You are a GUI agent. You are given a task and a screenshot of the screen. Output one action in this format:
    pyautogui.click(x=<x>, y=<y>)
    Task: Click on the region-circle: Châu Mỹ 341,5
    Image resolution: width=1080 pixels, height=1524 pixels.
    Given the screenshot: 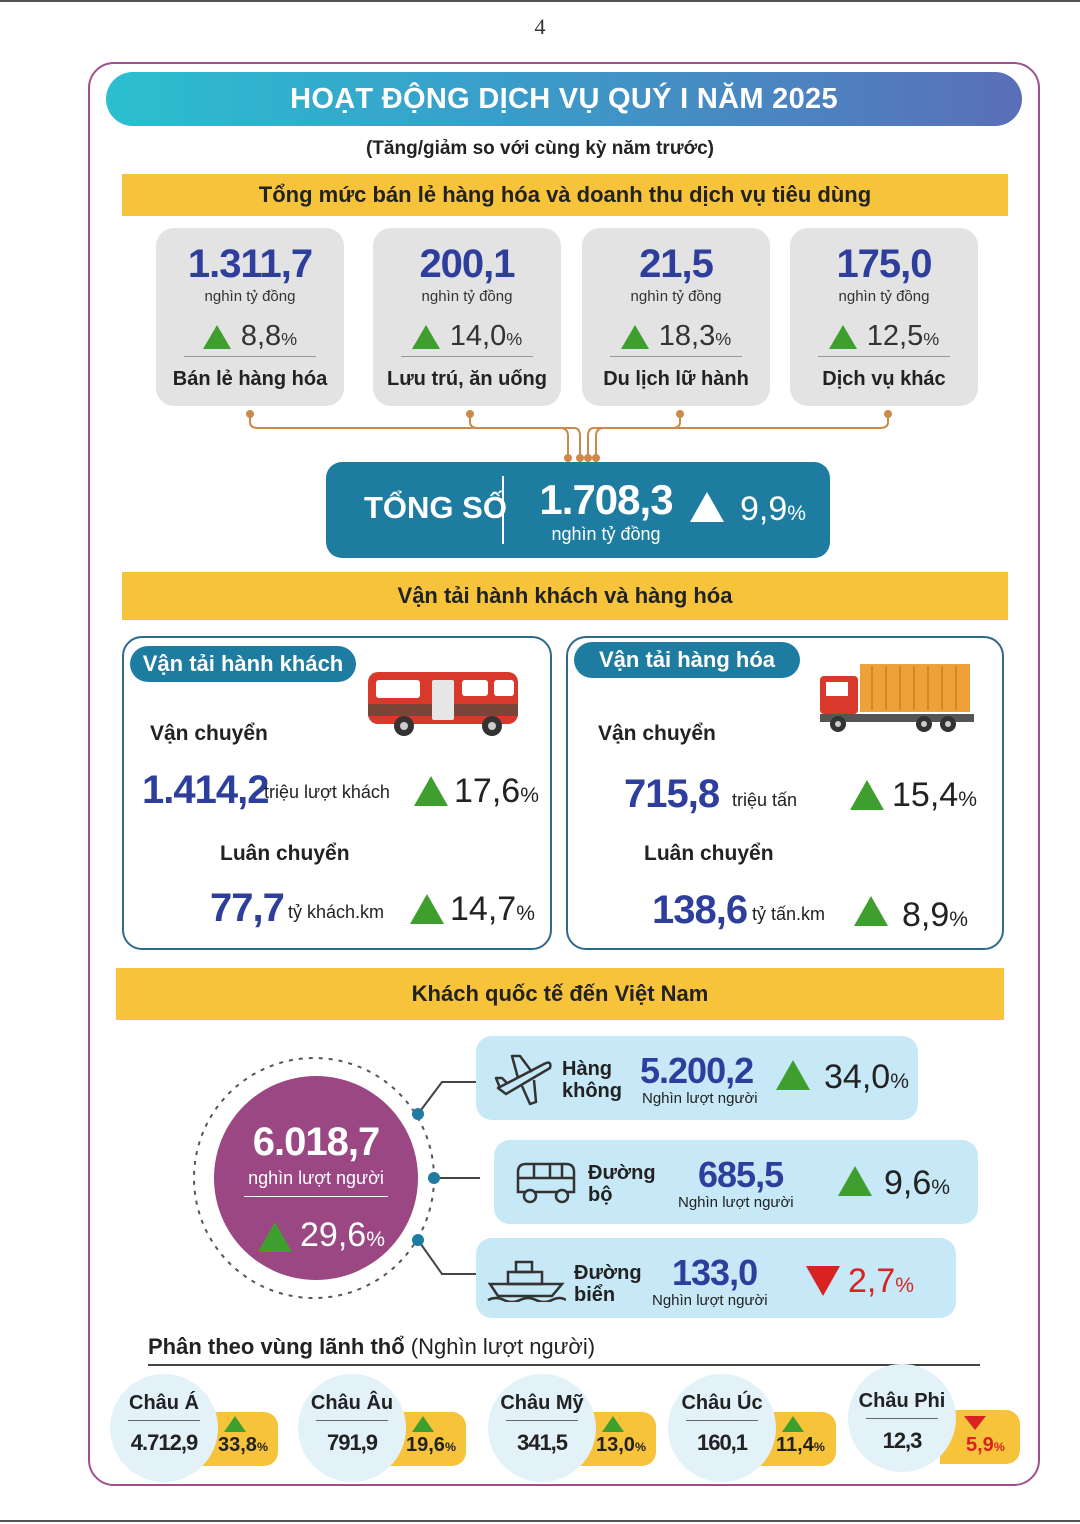 What is the action you would take?
    pyautogui.click(x=542, y=1428)
    